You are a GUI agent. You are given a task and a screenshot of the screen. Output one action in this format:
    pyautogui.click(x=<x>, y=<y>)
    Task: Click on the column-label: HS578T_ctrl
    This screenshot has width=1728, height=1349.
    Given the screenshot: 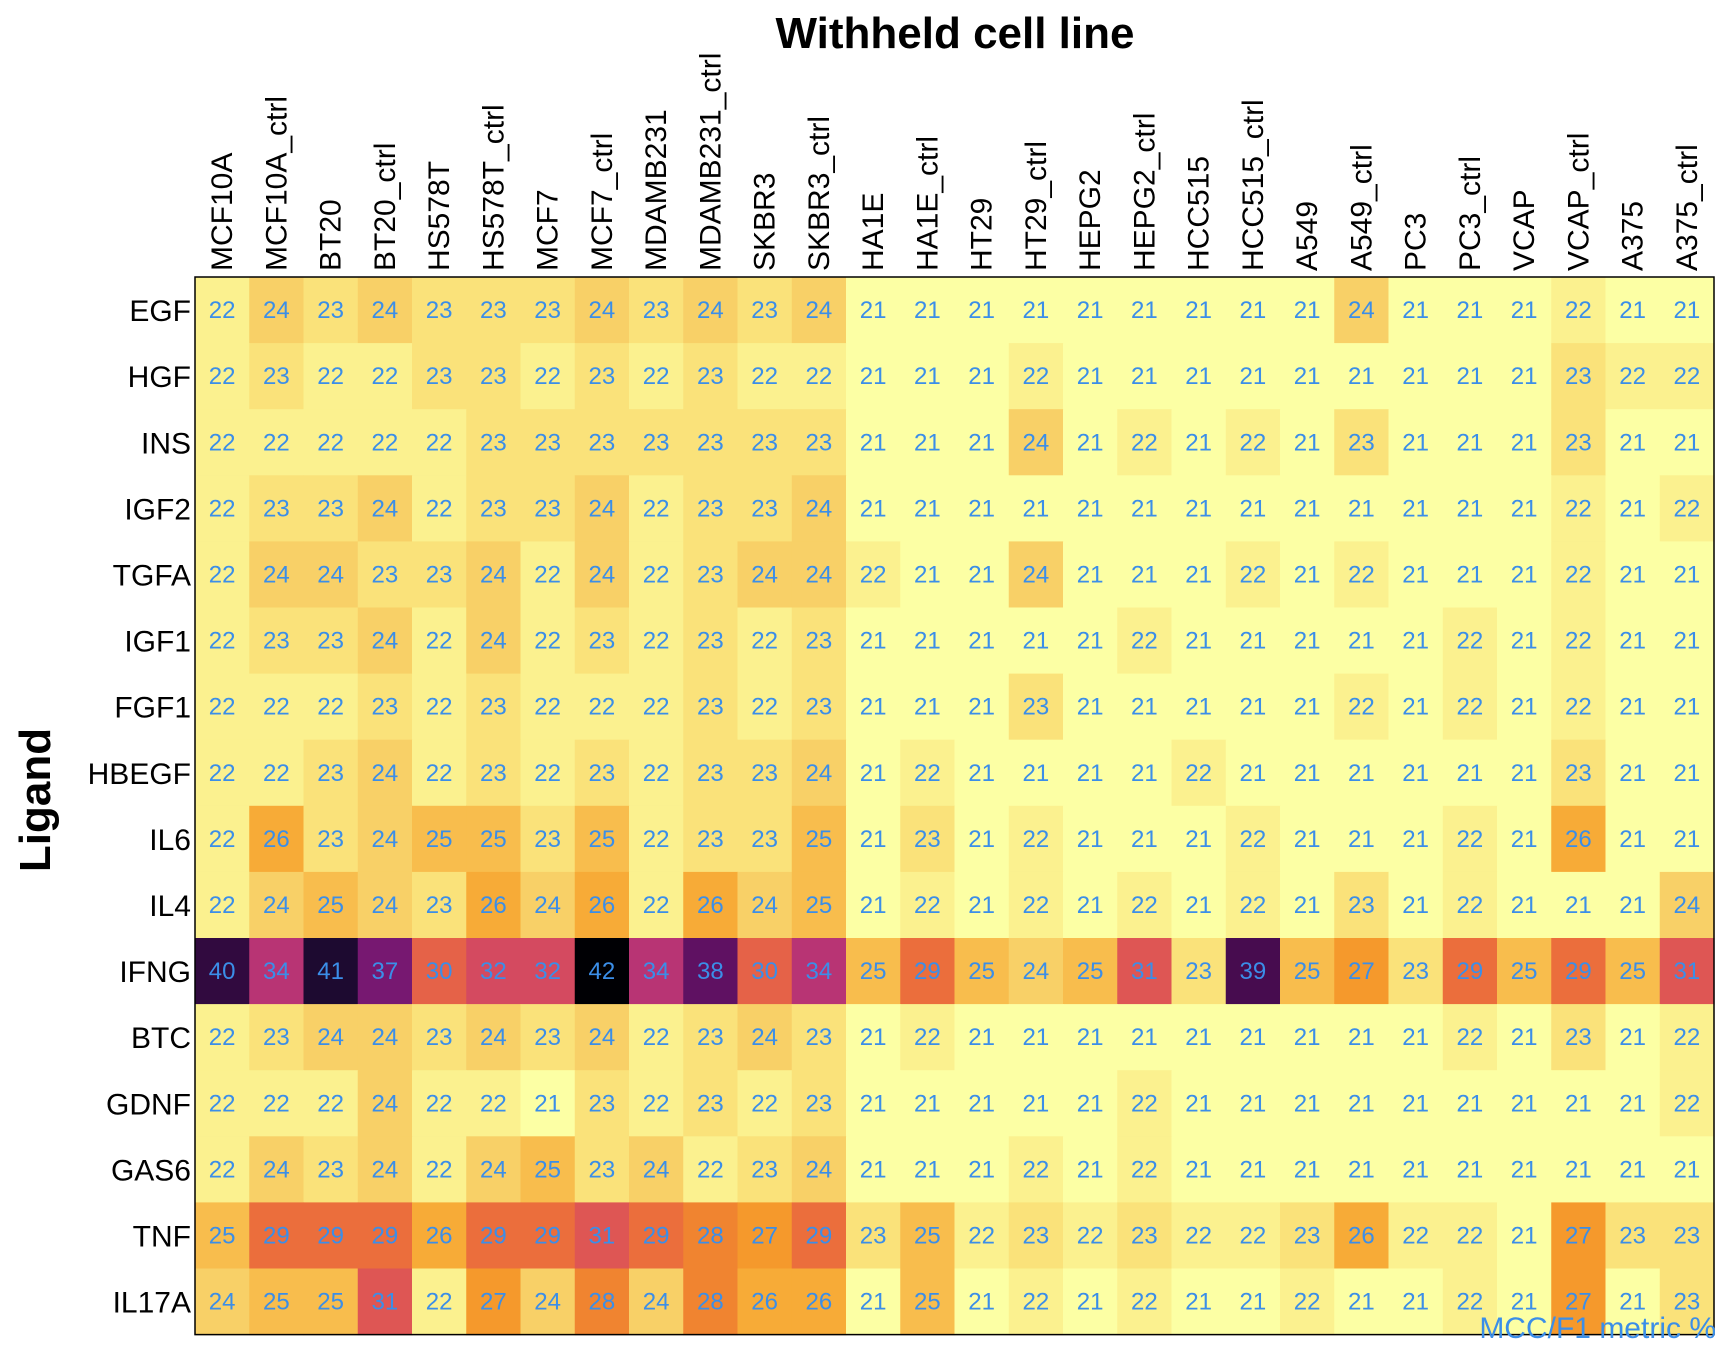 What is the action you would take?
    pyautogui.click(x=493, y=187)
    